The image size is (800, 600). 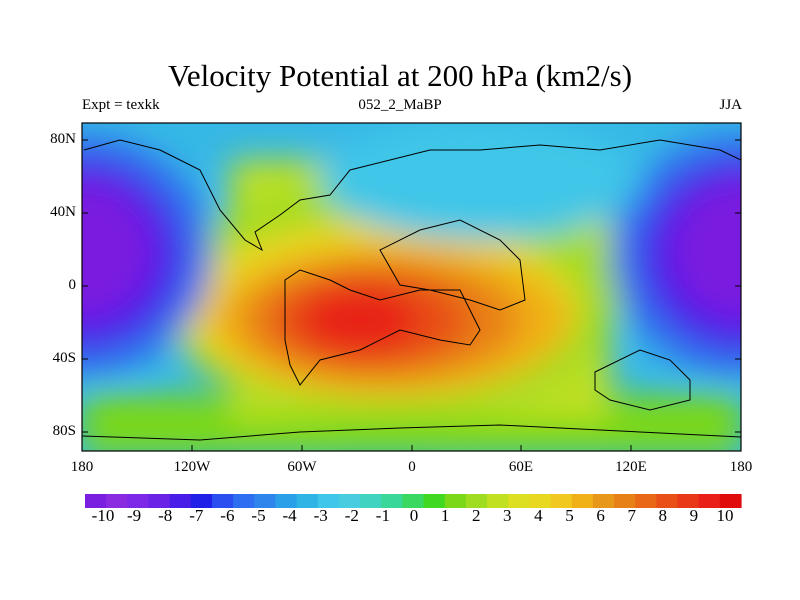 I want to click on lon-label-180e: 180, so click(x=741, y=467).